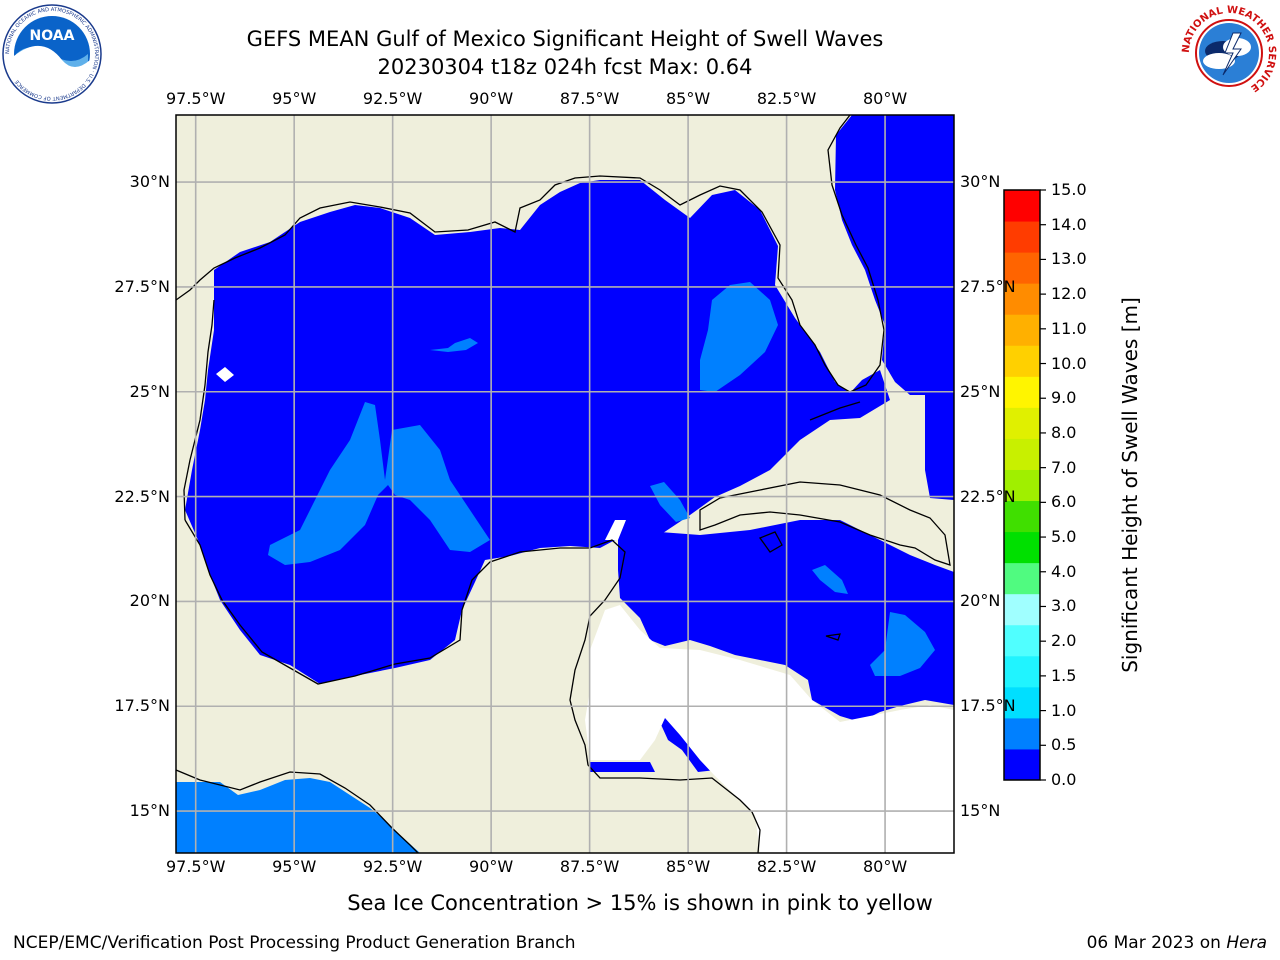 The width and height of the screenshot is (1280, 960). I want to click on swell-moderate-east, so click(739, 337).